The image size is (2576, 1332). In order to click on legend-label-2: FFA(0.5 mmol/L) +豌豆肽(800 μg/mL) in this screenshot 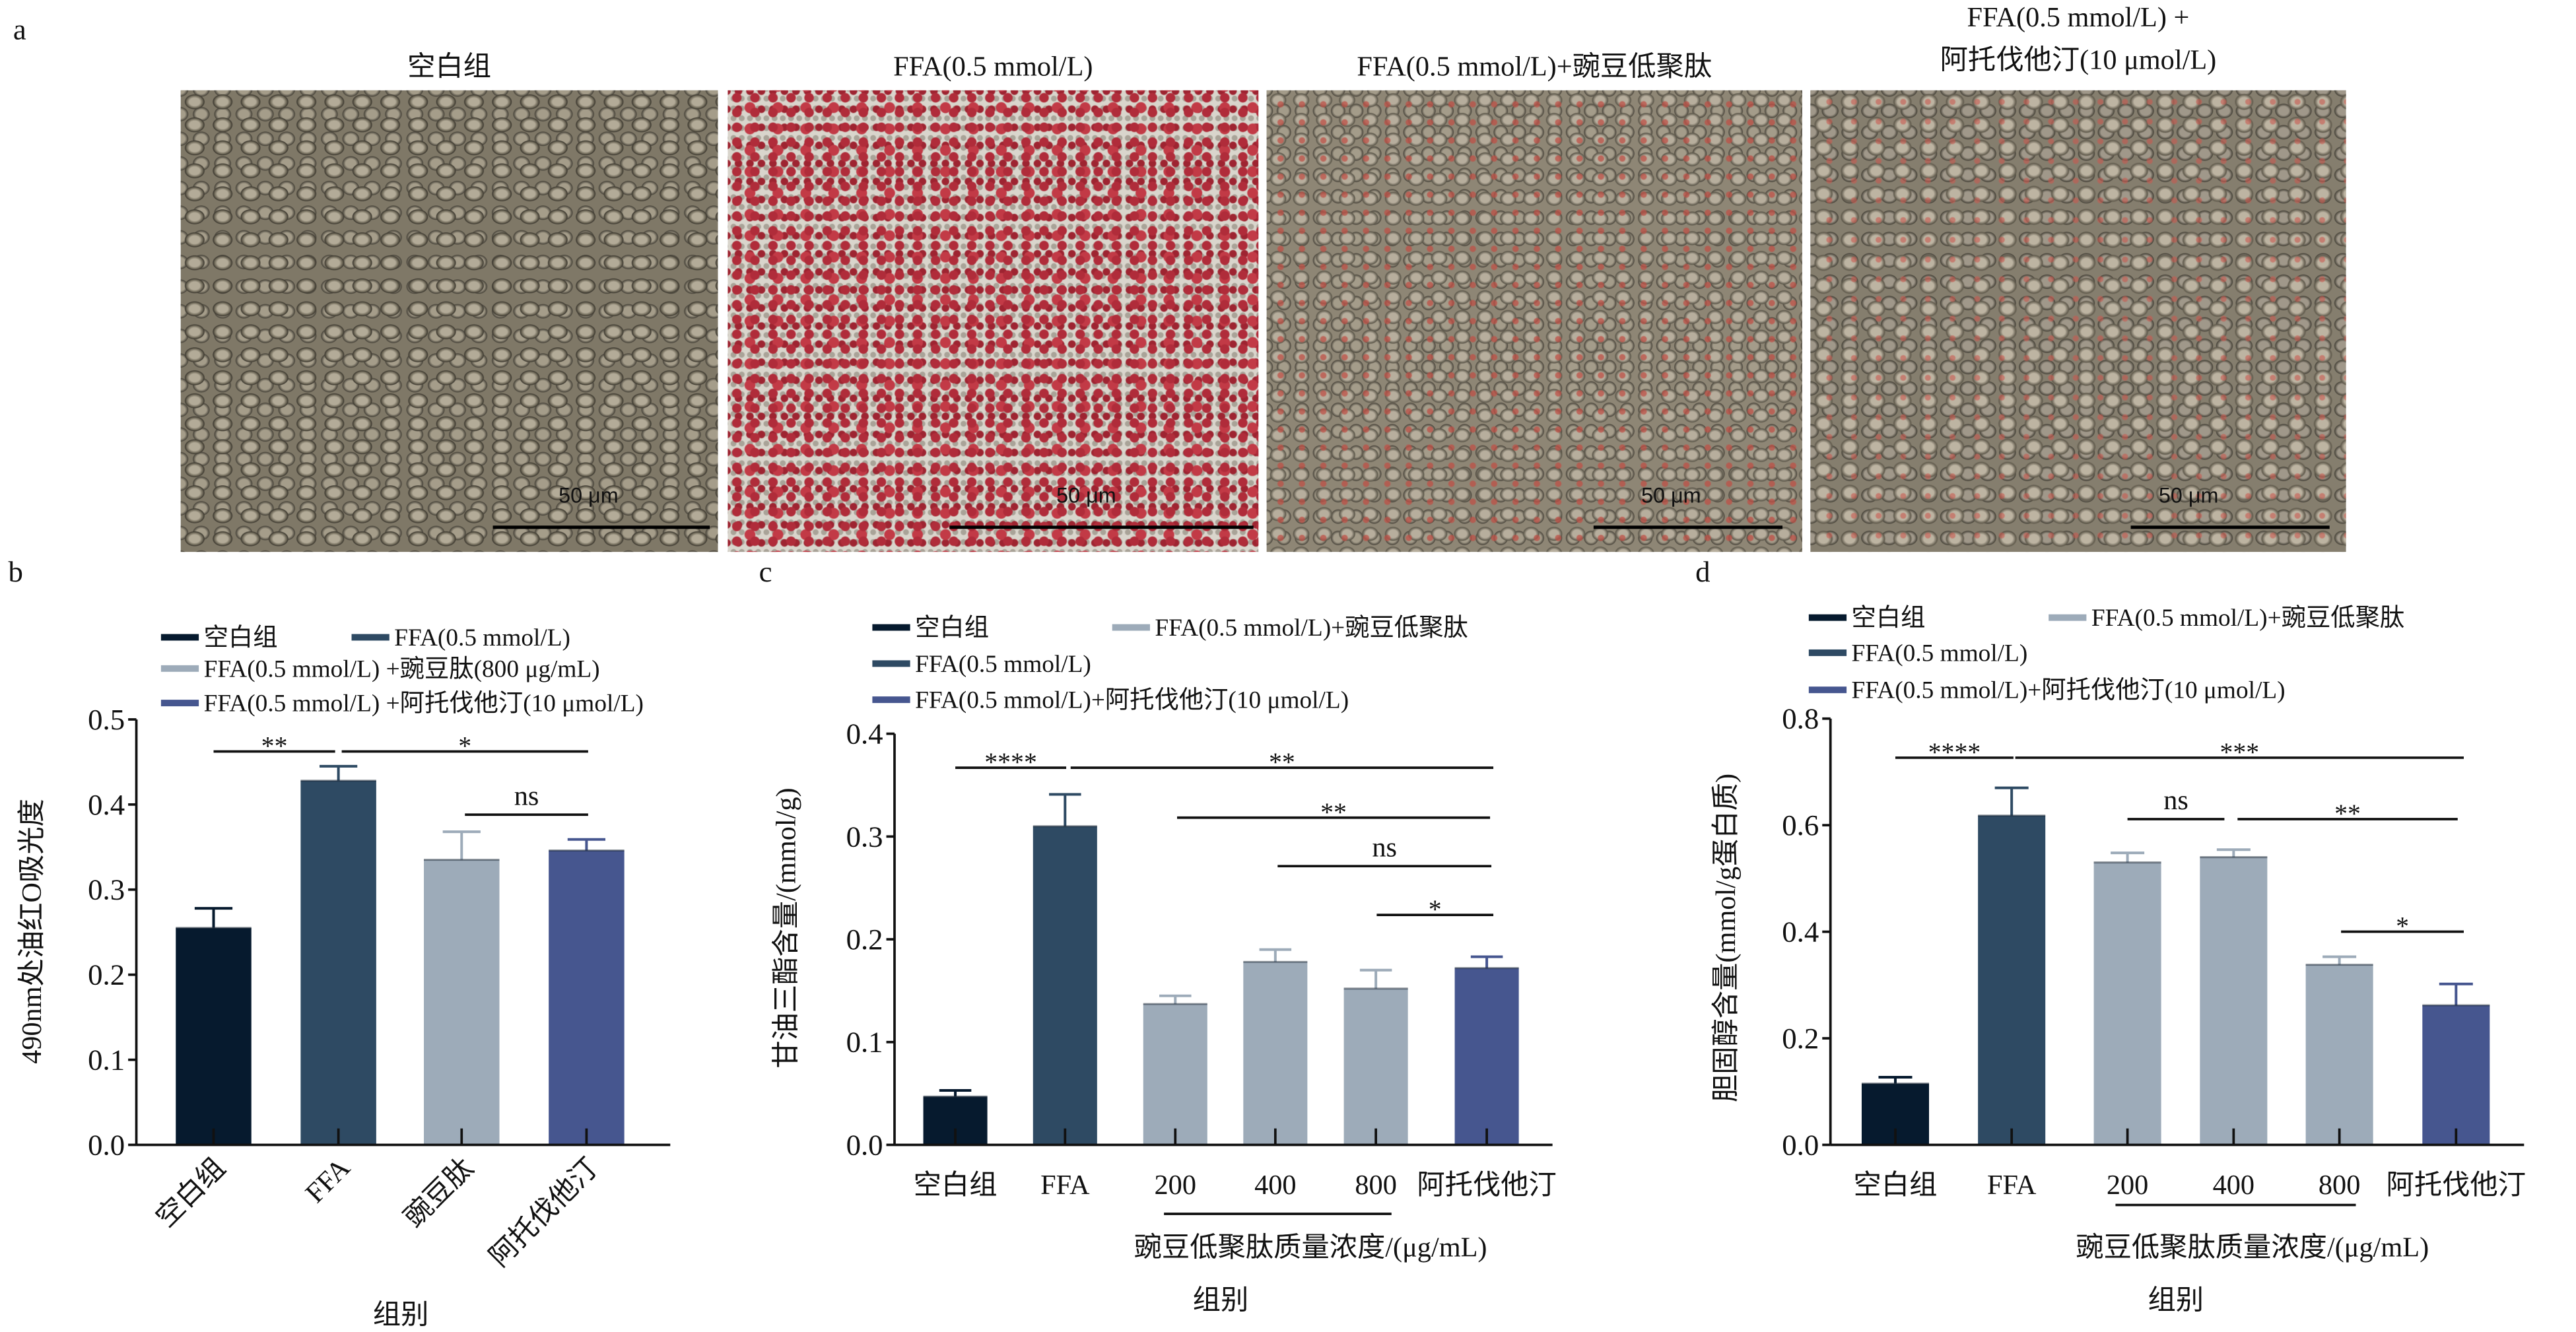, I will do `click(402, 669)`.